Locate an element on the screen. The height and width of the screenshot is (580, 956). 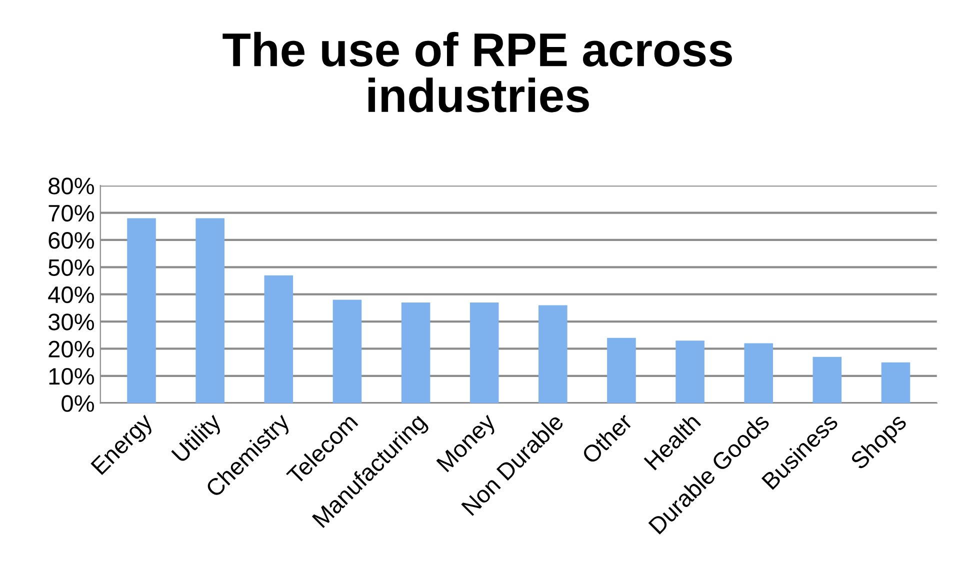
y-tick-label: 30% is located at coordinates (71, 322).